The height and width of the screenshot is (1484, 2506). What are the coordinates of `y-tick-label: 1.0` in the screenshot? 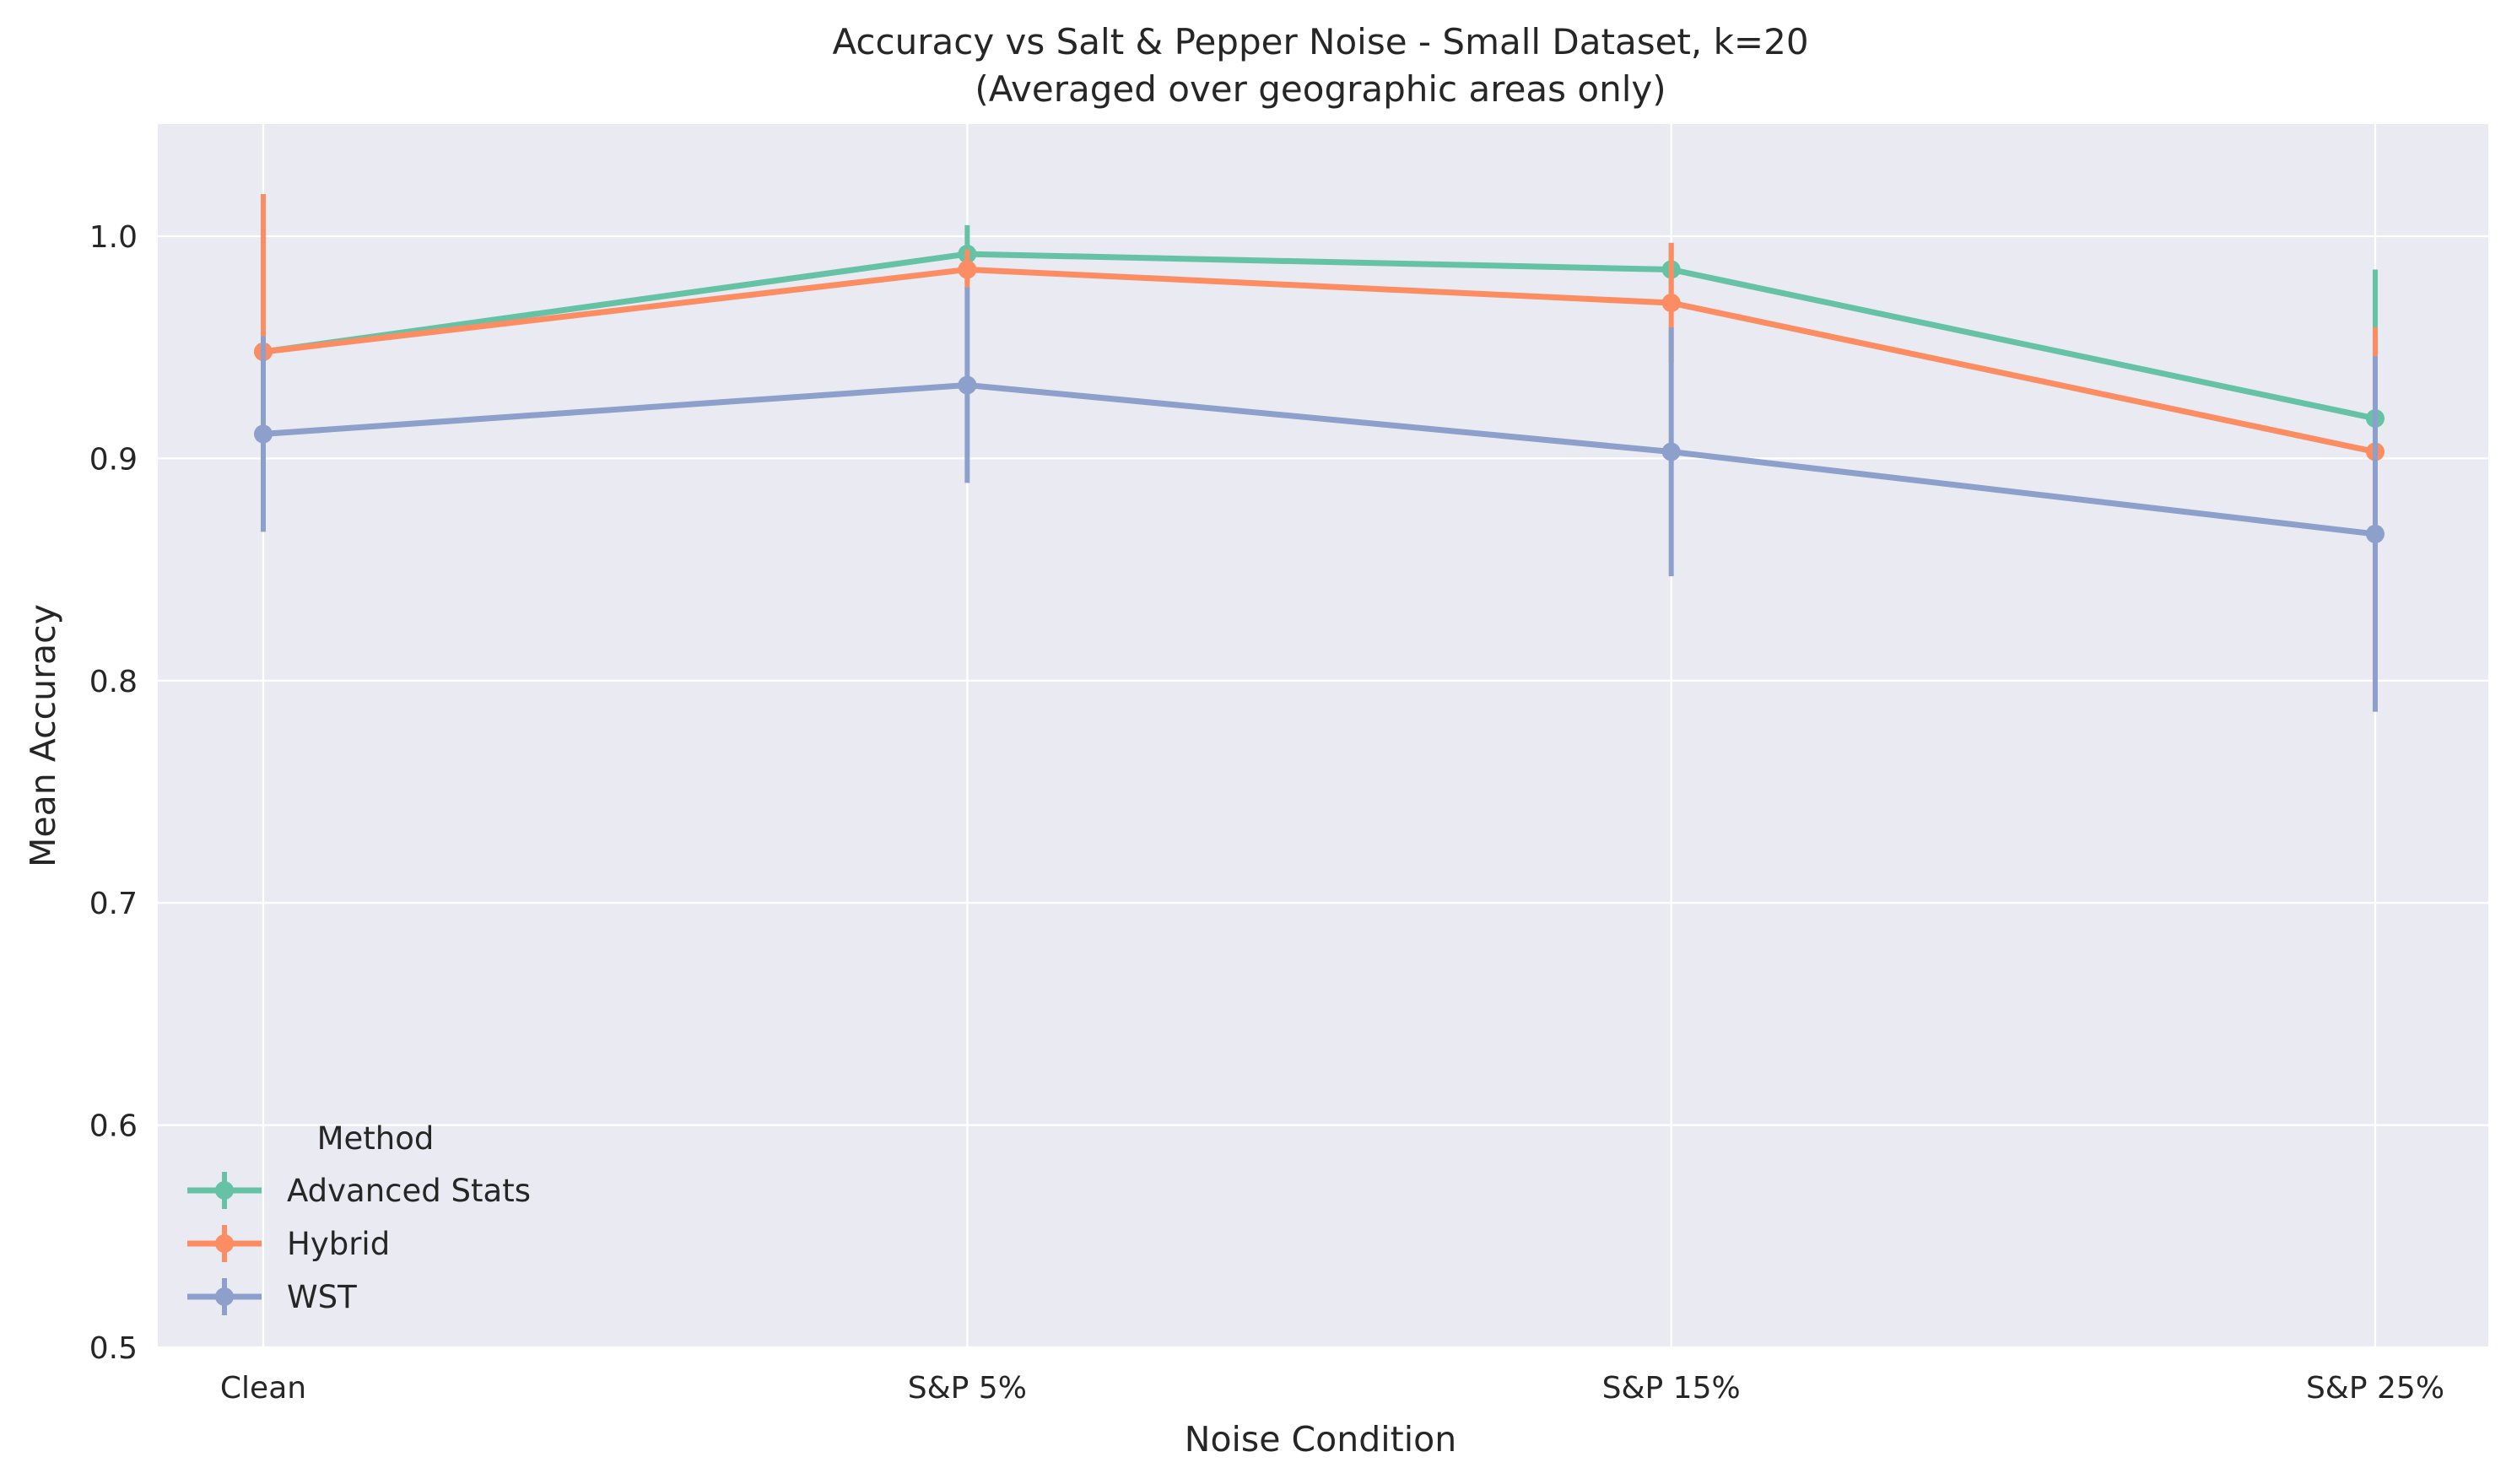 It's located at (114, 237).